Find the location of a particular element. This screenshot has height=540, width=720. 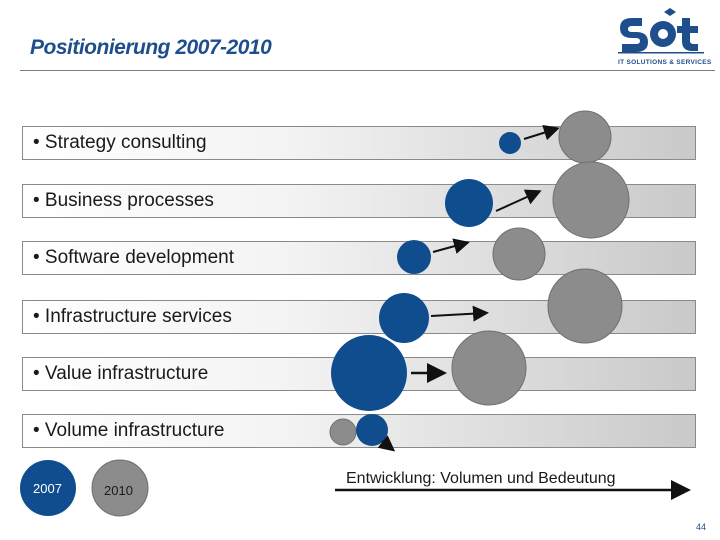

legend-2010-bubble is located at coordinates (120, 488).